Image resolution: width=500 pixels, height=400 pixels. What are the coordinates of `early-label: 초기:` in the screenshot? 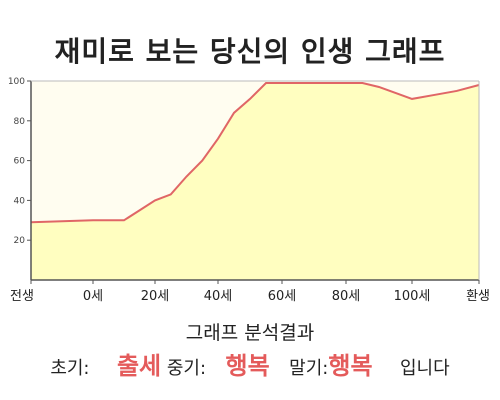 It's located at (70, 368).